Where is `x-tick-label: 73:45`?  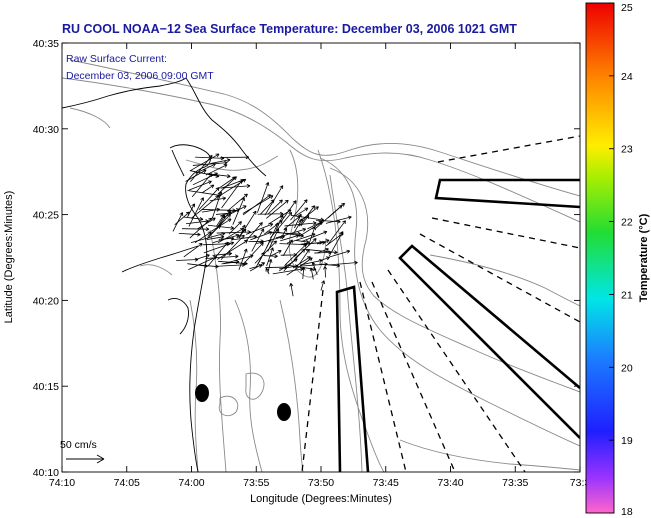 x-tick-label: 73:45 is located at coordinates (386, 483).